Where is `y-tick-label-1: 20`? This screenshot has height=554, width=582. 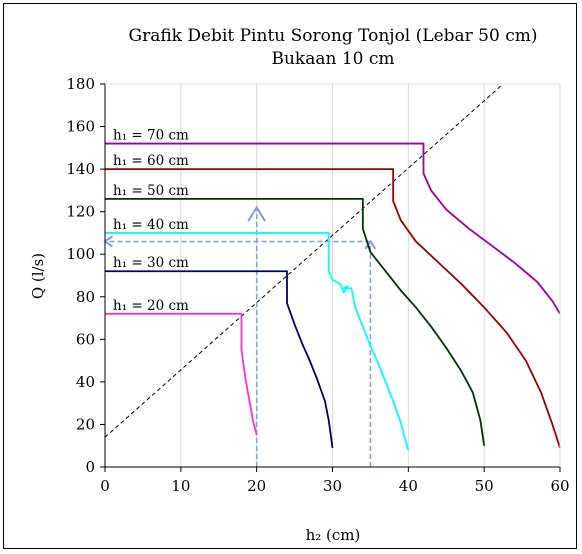 y-tick-label-1: 20 is located at coordinates (85, 424).